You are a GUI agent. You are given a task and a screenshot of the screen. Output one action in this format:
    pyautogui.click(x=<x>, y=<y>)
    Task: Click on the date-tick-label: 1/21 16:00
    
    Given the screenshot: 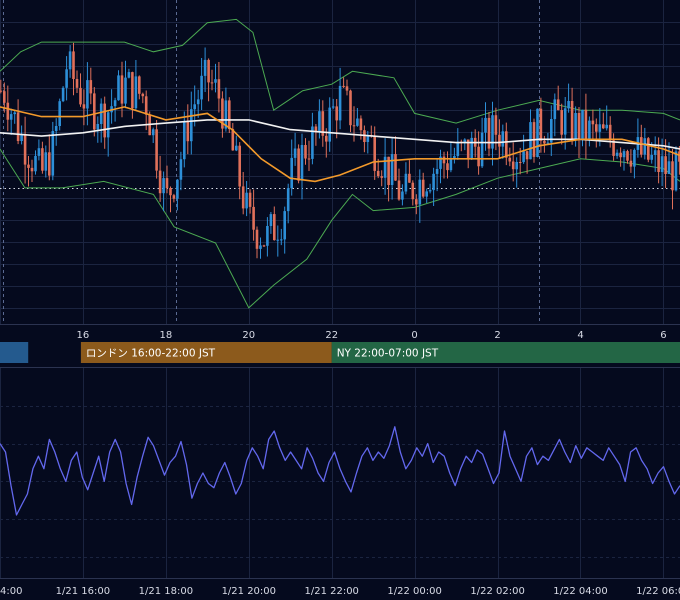 What is the action you would take?
    pyautogui.click(x=83, y=591)
    